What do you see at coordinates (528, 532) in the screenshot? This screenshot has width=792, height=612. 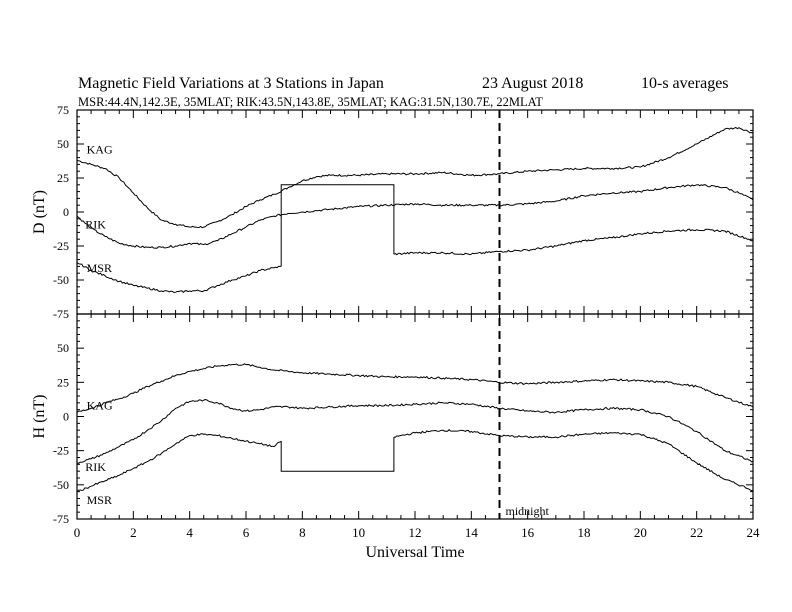 I see `xtick-label: 16` at bounding box center [528, 532].